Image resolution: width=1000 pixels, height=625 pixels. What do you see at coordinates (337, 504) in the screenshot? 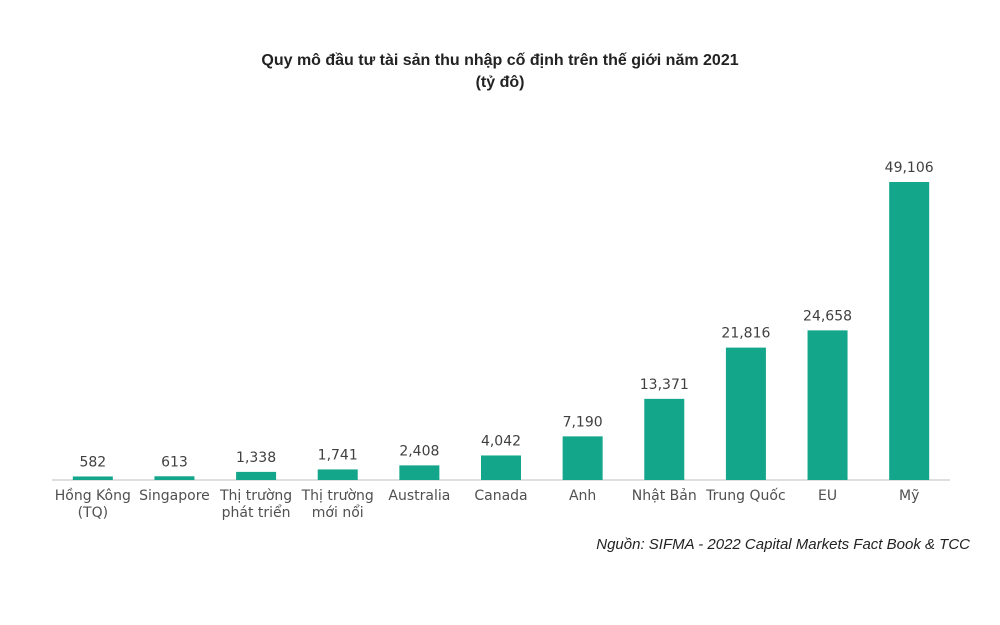
I see `x-tick-label: Thị trường mới nổi` at bounding box center [337, 504].